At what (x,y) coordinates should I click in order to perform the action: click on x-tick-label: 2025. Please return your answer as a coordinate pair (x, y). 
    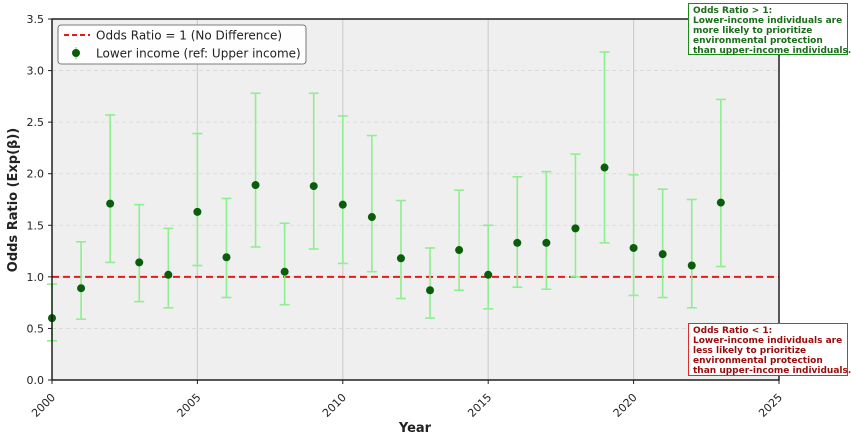
    Looking at the image, I should click on (770, 405).